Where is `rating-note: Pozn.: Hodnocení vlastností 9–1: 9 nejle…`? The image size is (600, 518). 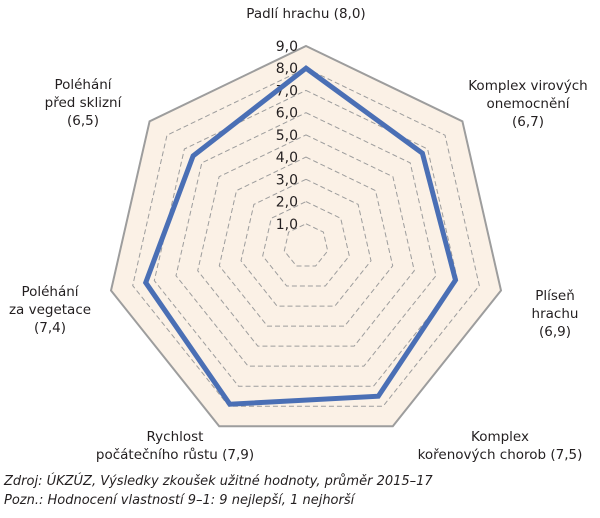 rating-note: Pozn.: Hodnocení vlastností 9–1: 9 nejle… is located at coordinates (179, 500).